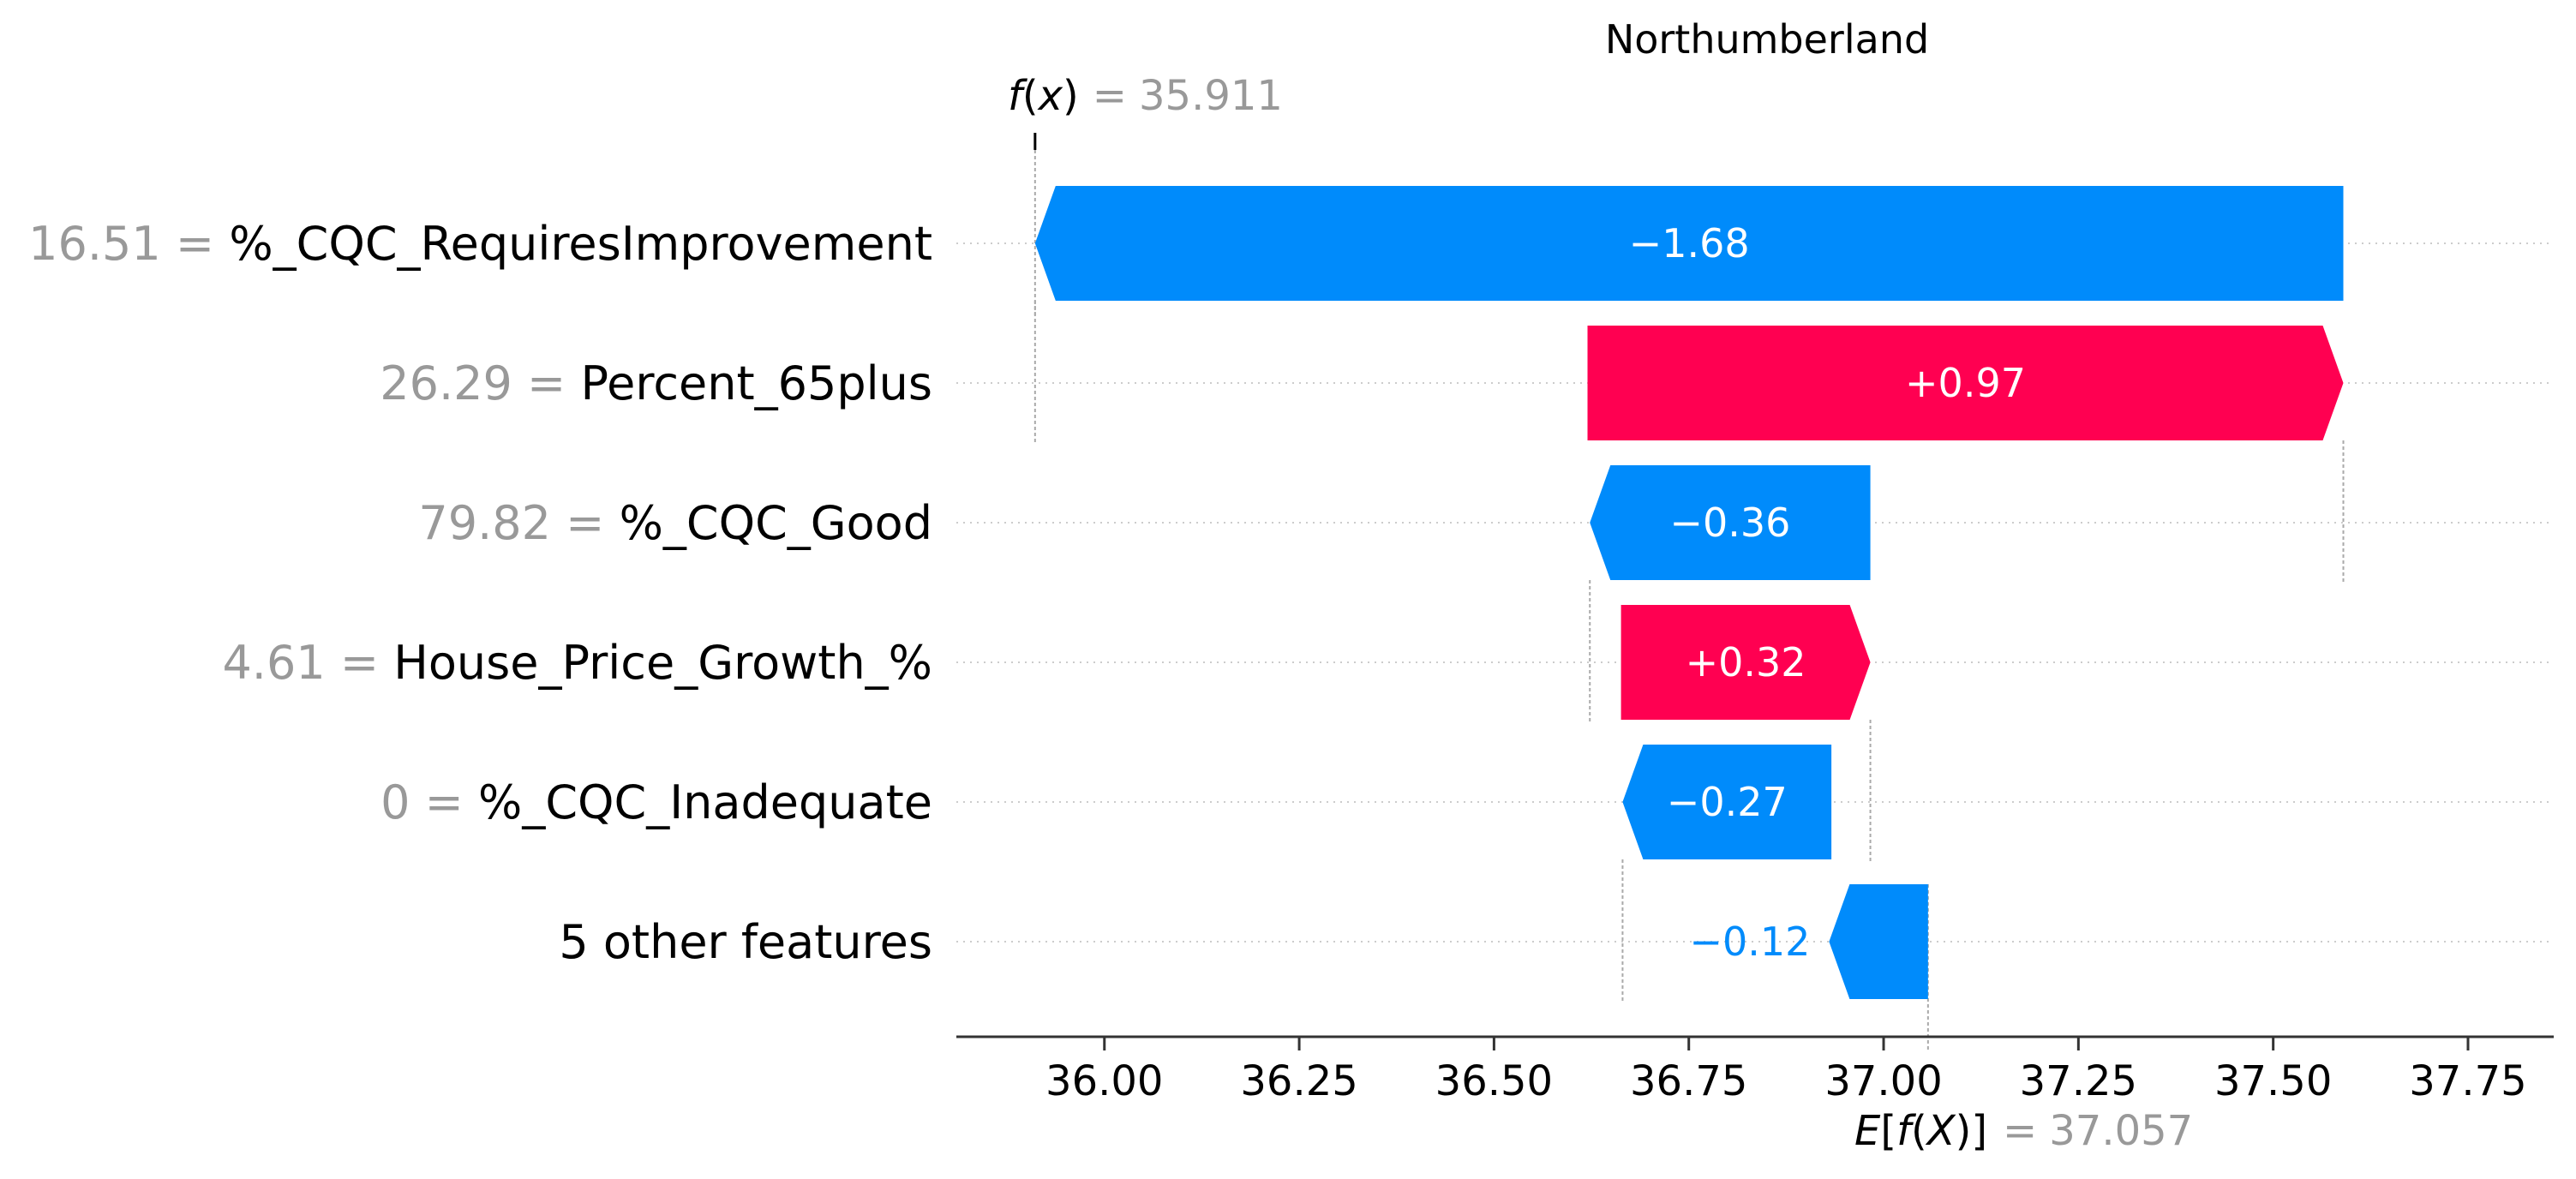 This screenshot has width=2576, height=1179. Describe the element at coordinates (580, 244) in the screenshot. I see `feature-name: %_CQC_RequiresImprovement` at that location.